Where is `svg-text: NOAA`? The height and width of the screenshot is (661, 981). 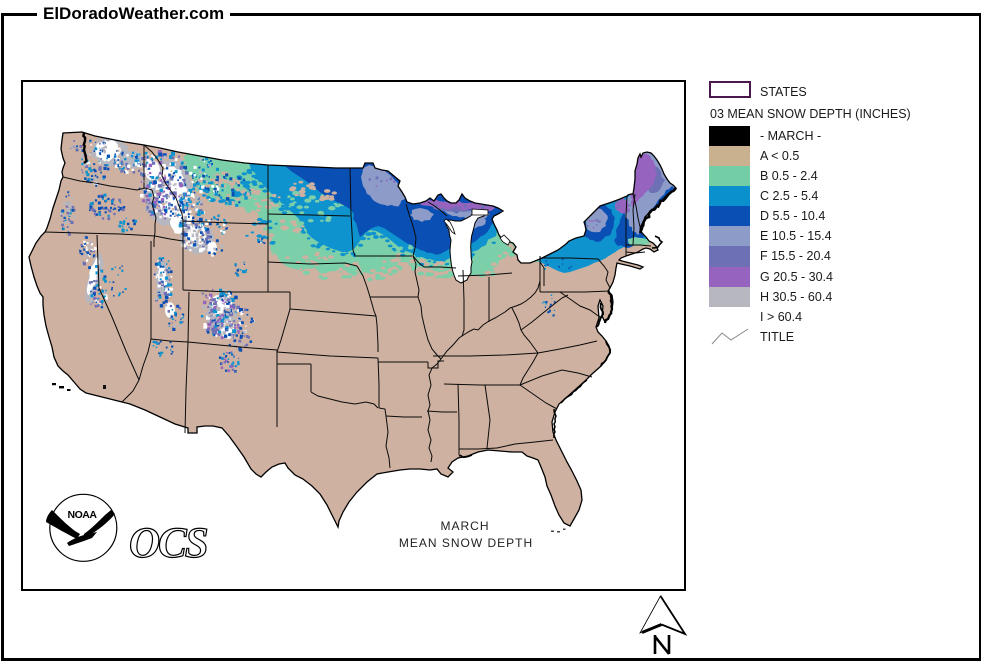
svg-text: NOAA is located at coordinates (83, 515).